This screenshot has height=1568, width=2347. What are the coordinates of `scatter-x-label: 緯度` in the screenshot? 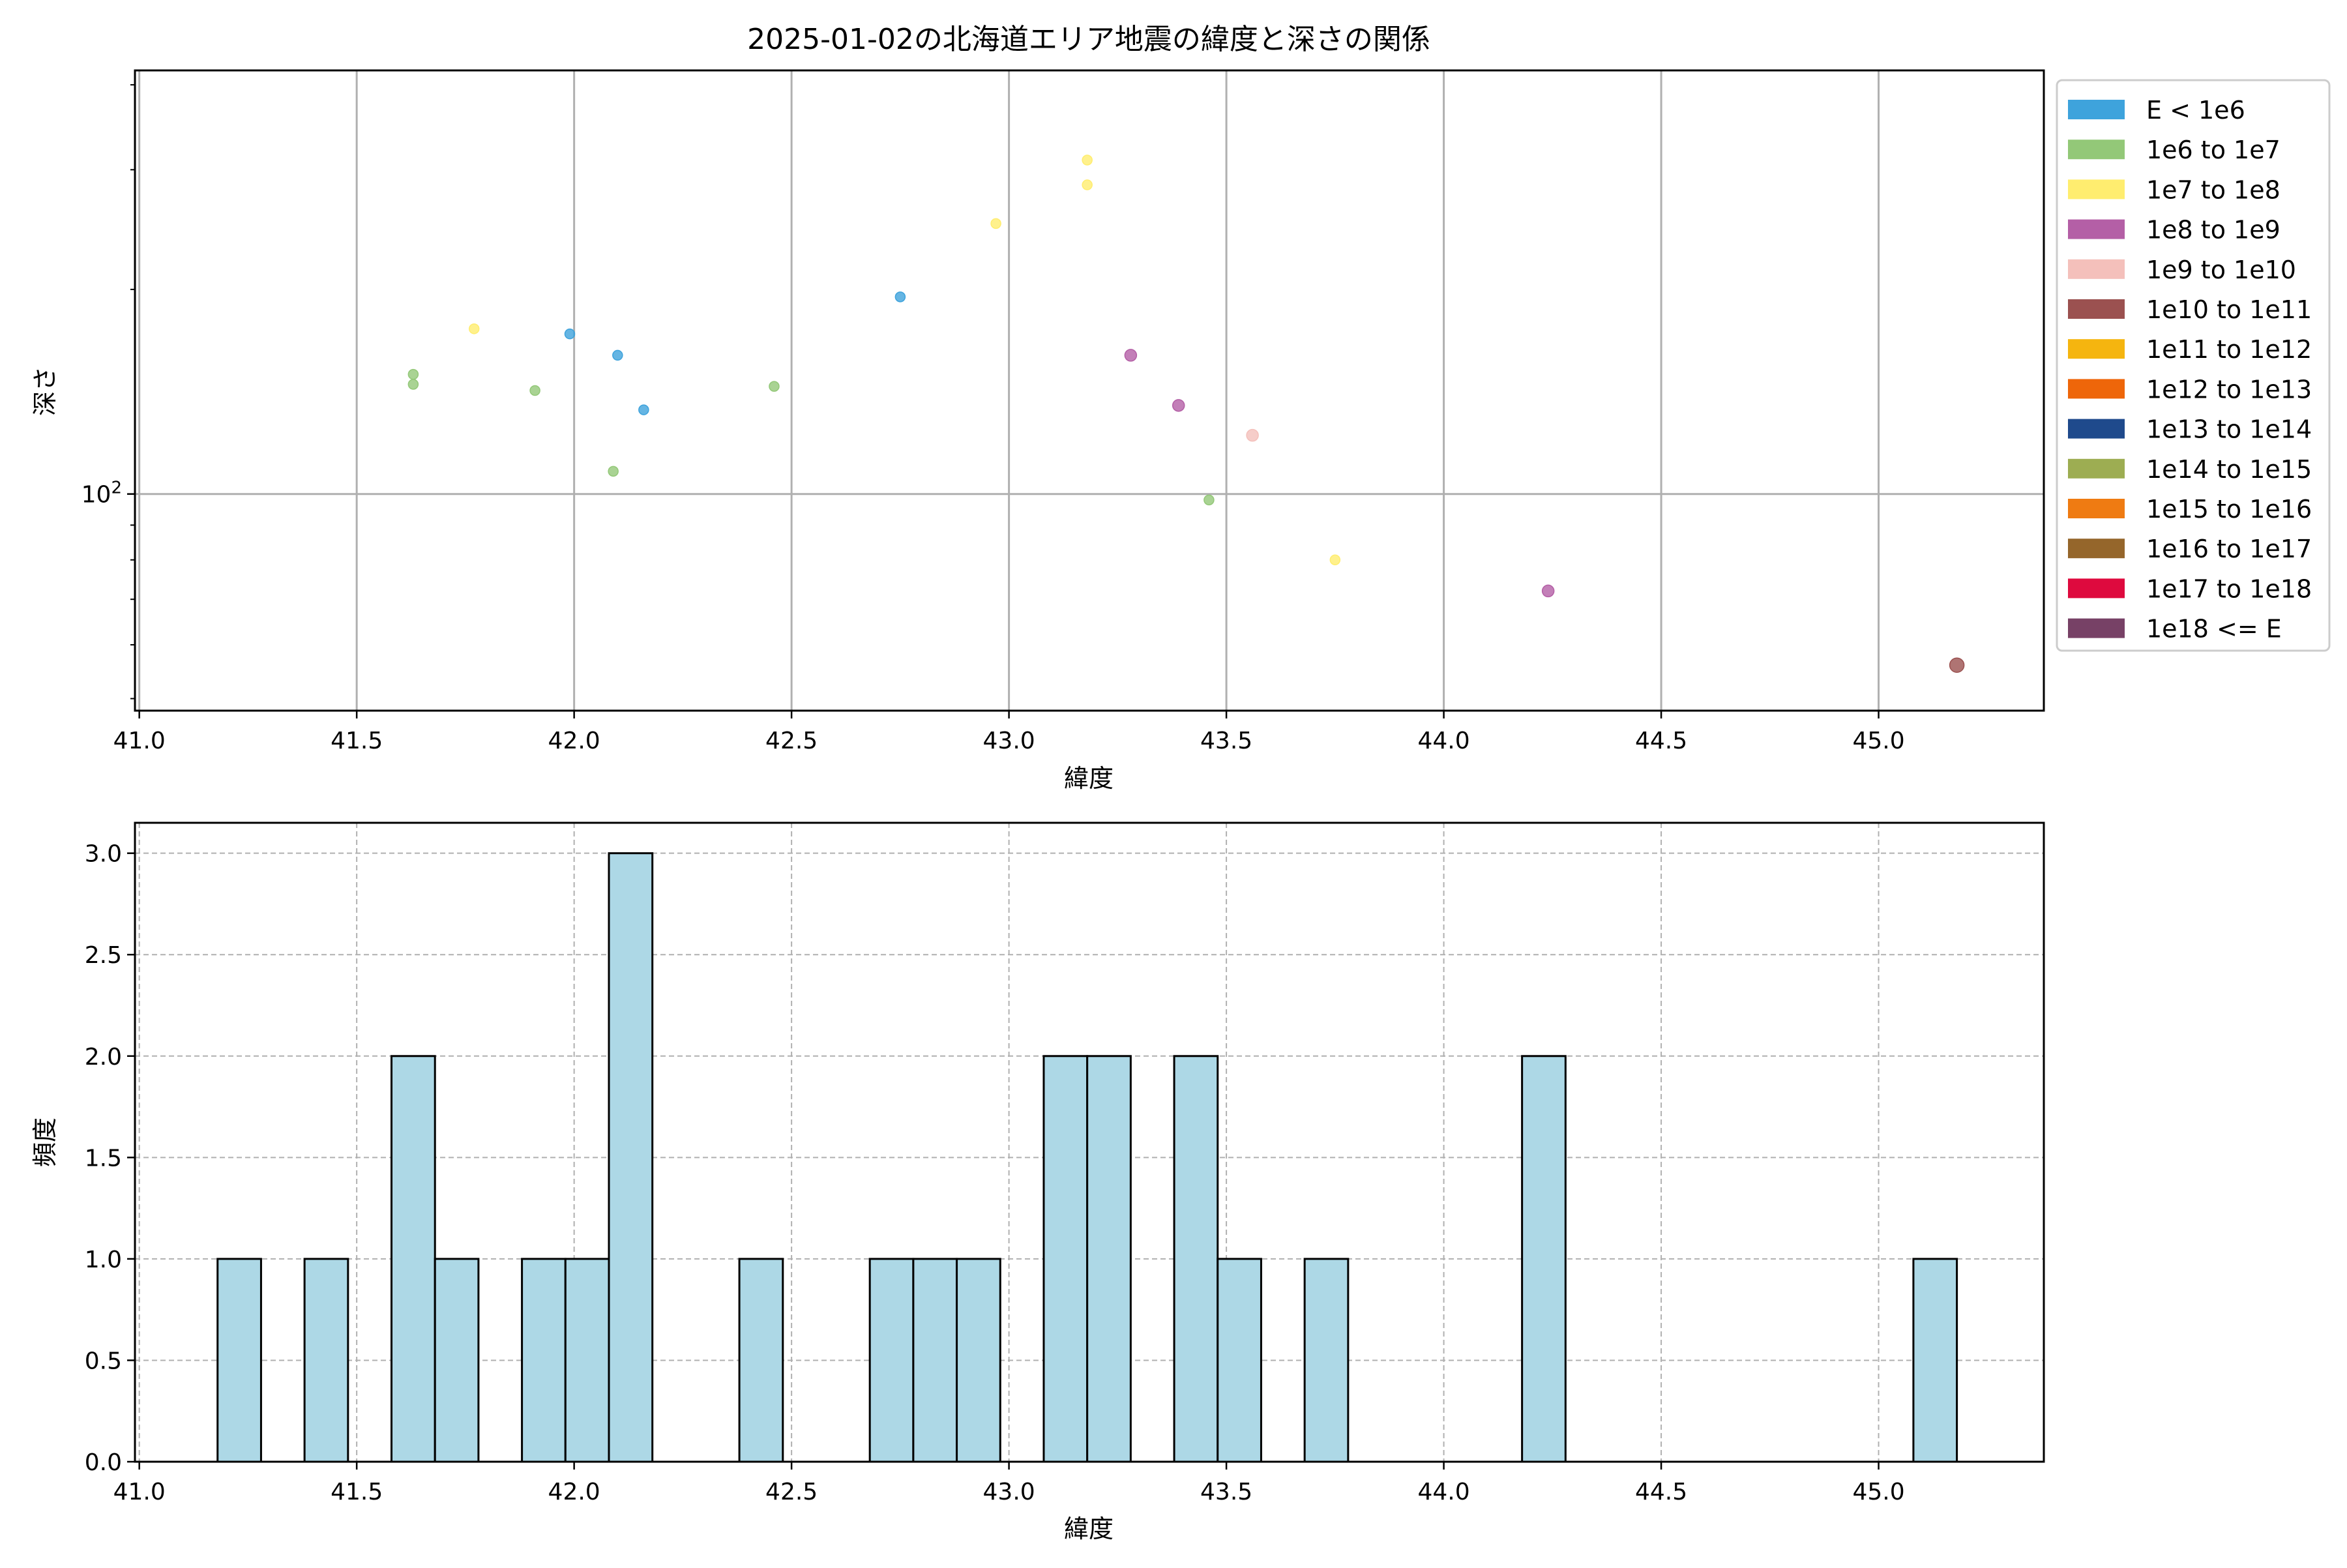 It's located at (1089, 779).